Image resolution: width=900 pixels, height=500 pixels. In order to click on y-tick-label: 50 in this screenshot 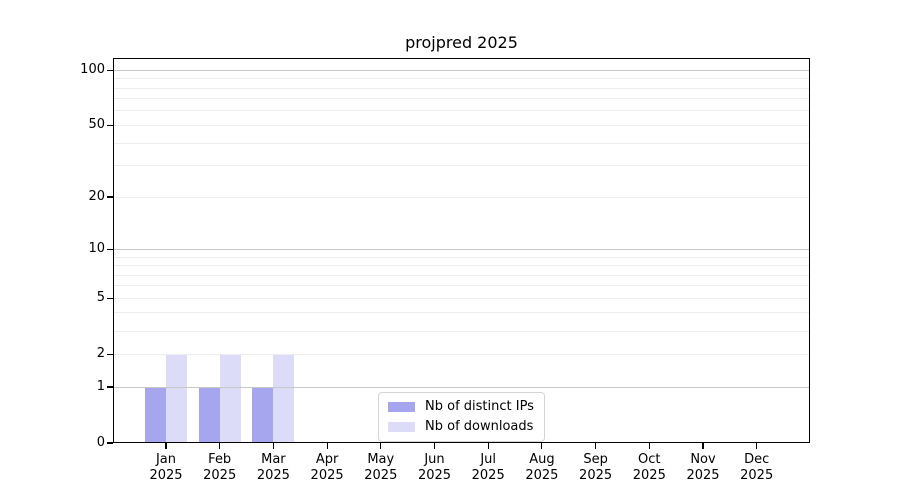, I will do `click(96, 125)`.